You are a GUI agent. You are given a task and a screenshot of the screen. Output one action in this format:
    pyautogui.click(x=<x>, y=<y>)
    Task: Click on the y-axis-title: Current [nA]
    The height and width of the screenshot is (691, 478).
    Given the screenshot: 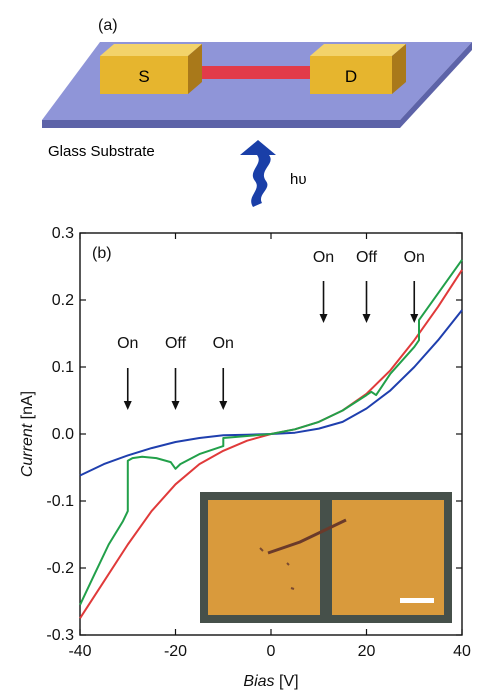 What is the action you would take?
    pyautogui.click(x=27, y=434)
    